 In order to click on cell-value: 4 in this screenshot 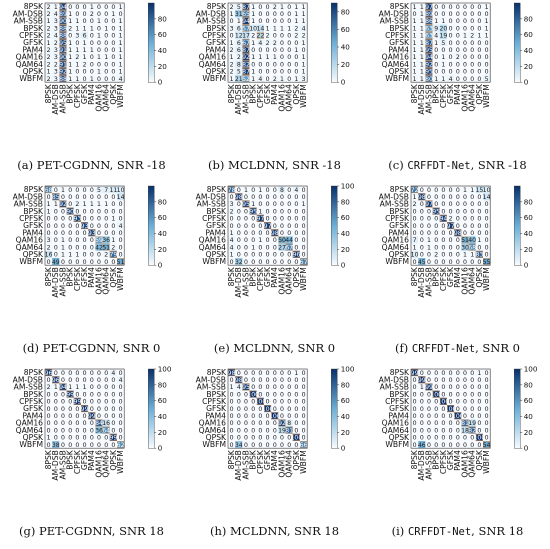, I will do `click(113, 373)`.